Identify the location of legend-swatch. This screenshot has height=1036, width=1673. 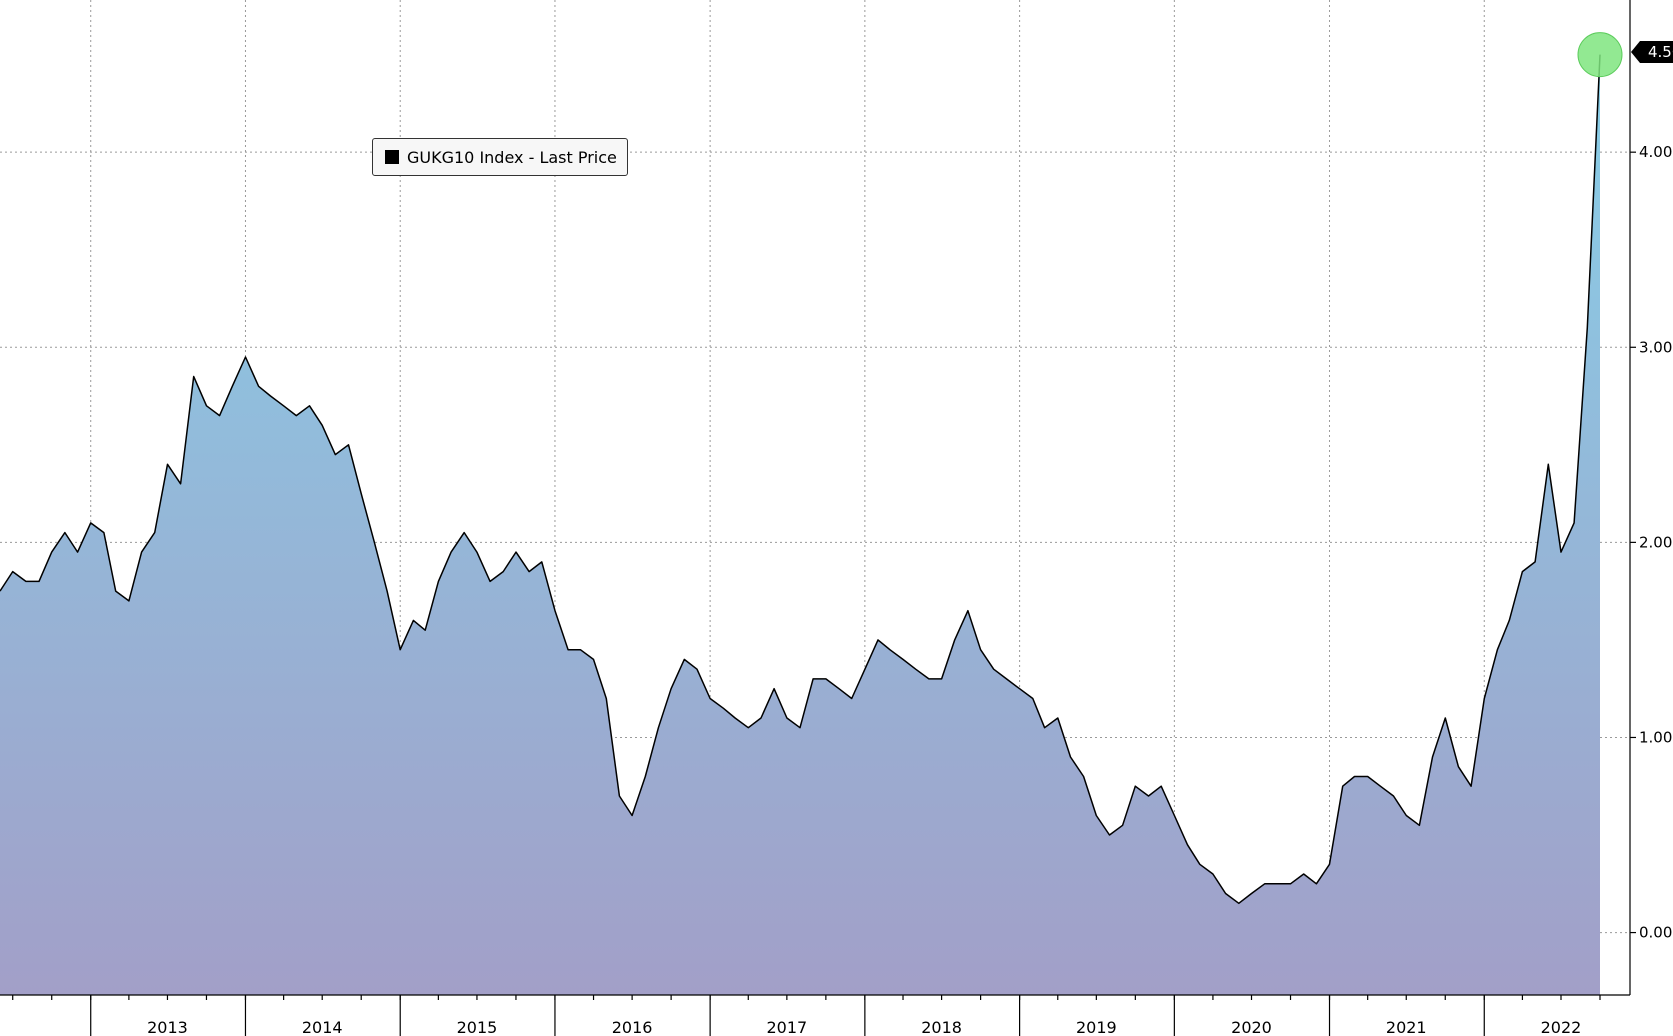
(392, 157).